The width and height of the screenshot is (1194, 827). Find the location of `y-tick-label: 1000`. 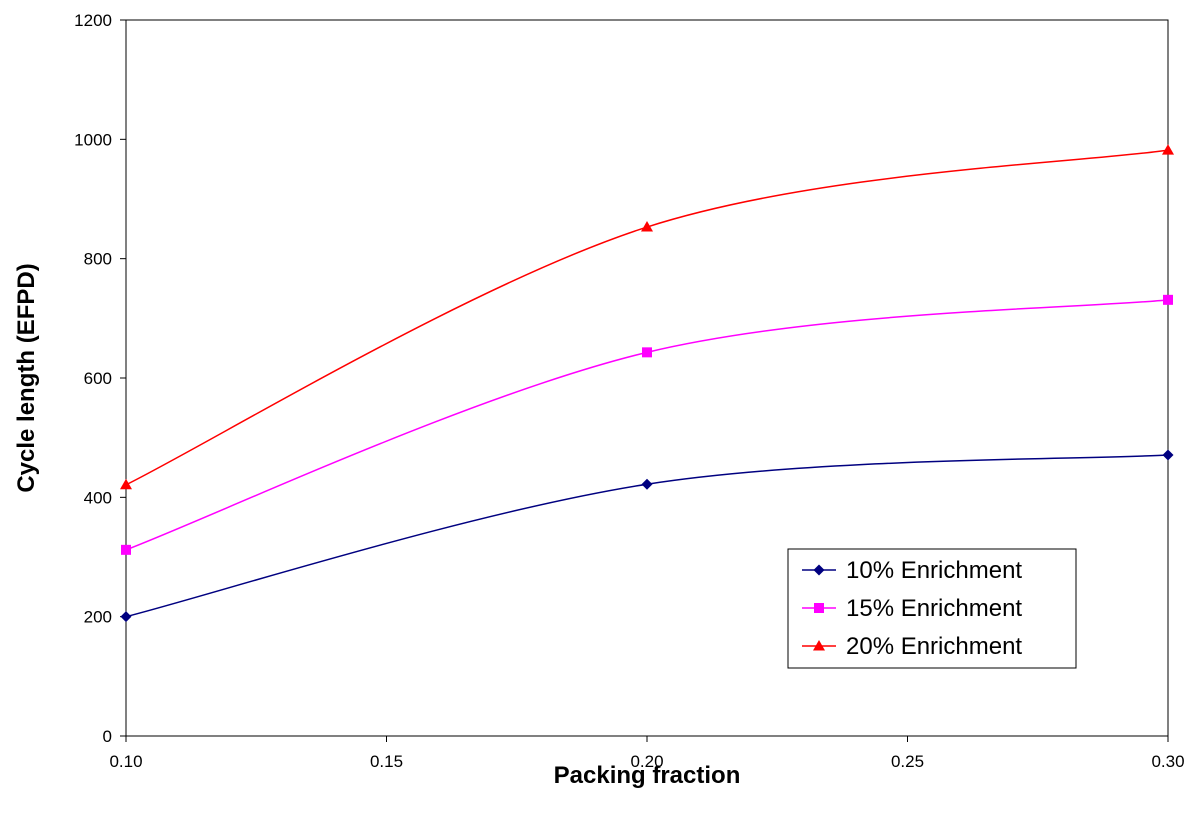

y-tick-label: 1000 is located at coordinates (93, 139).